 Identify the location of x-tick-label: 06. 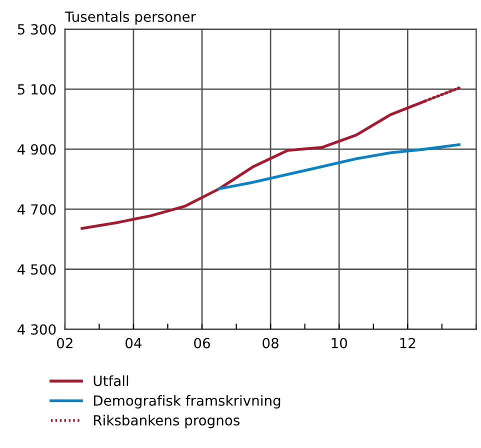
(202, 343).